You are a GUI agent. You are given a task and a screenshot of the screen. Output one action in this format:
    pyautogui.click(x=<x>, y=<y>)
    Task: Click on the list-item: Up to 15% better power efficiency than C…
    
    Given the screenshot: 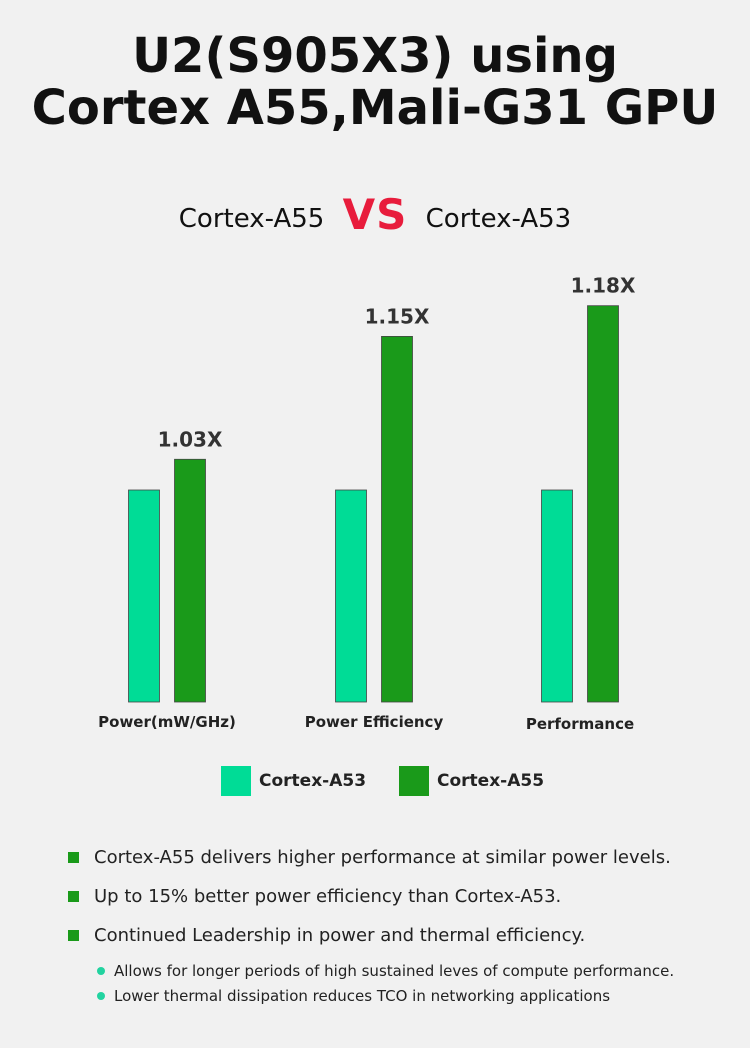 What is the action you would take?
    pyautogui.click(x=398, y=896)
    